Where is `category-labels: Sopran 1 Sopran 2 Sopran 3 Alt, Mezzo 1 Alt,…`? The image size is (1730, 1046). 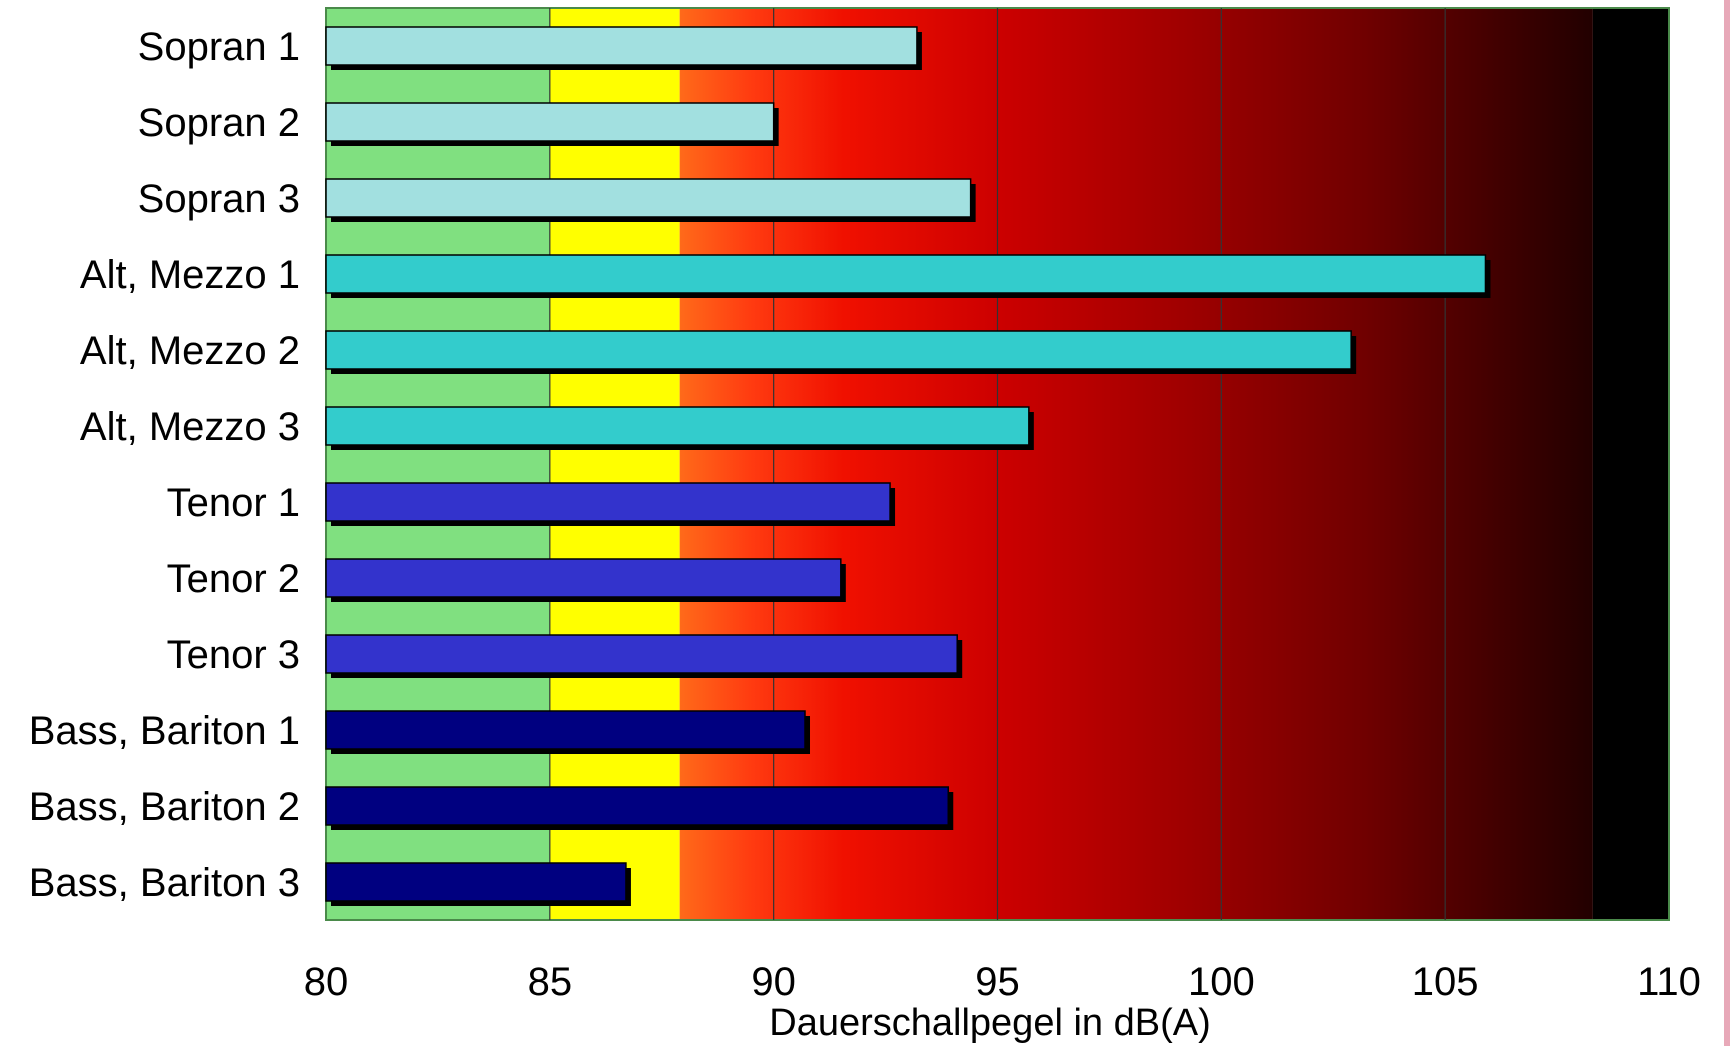 category-labels: Sopran 1 Sopran 2 Sopran 3 Alt, Mezzo 1 Alt,… is located at coordinates (164, 465).